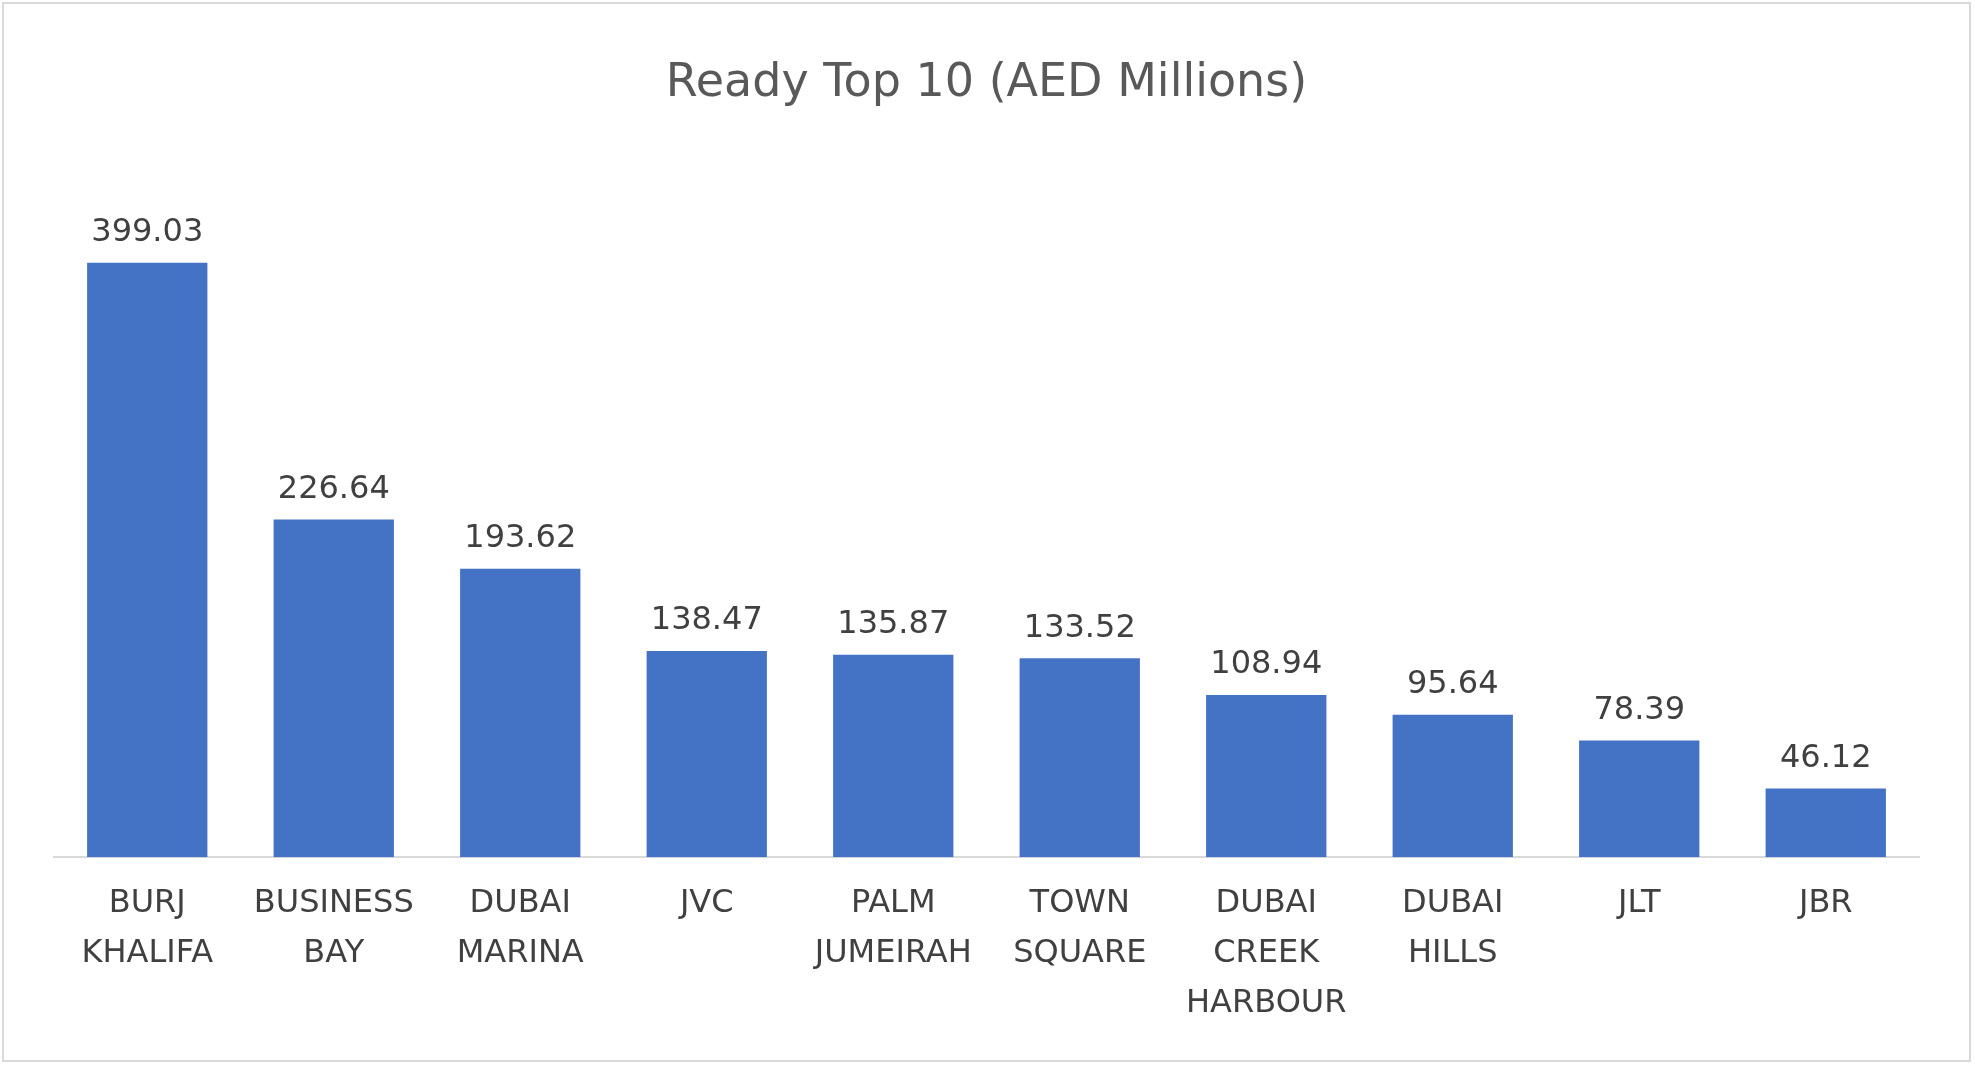 This screenshot has height=1066, width=1975. Describe the element at coordinates (520, 926) in the screenshot. I see `x-tick-label: DUBAI MARINA` at that location.